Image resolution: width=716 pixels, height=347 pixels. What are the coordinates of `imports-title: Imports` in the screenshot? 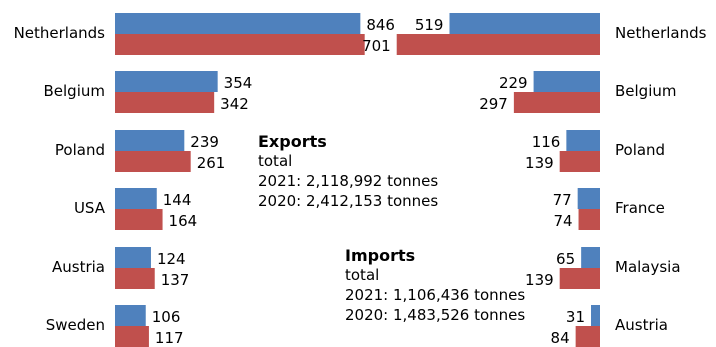 It's located at (380, 255).